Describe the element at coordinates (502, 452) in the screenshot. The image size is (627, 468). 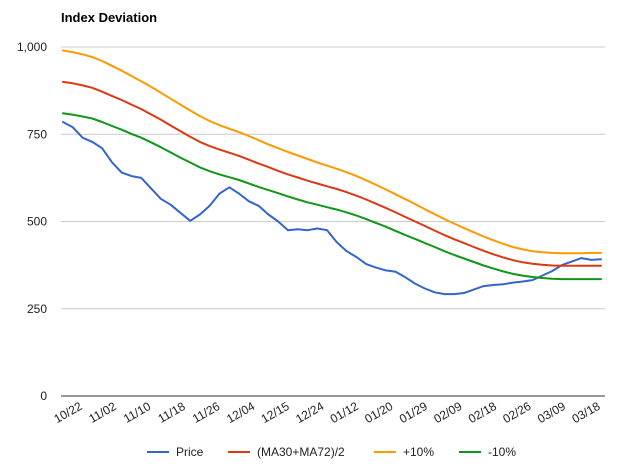
I see `legend-label: -10%` at that location.